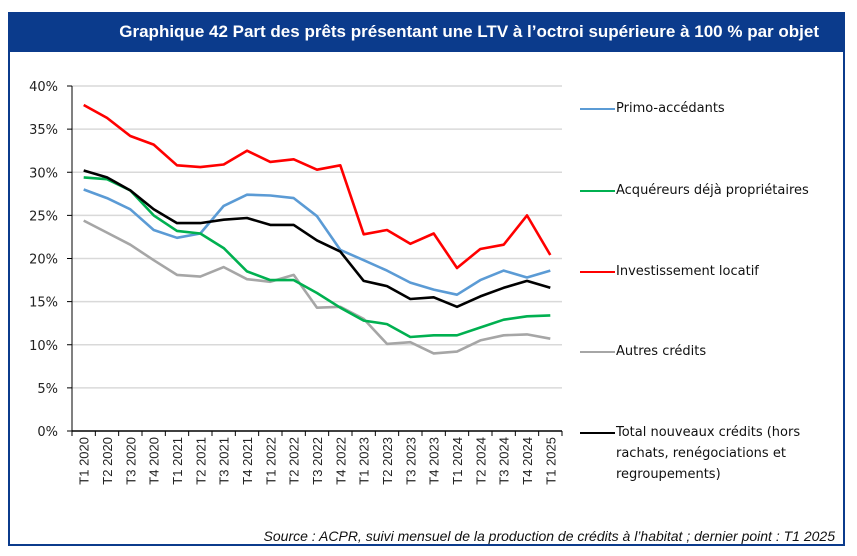 Image resolution: width=857 pixels, height=556 pixels. What do you see at coordinates (47, 389) in the screenshot?
I see `y-tick-label: 5%` at bounding box center [47, 389].